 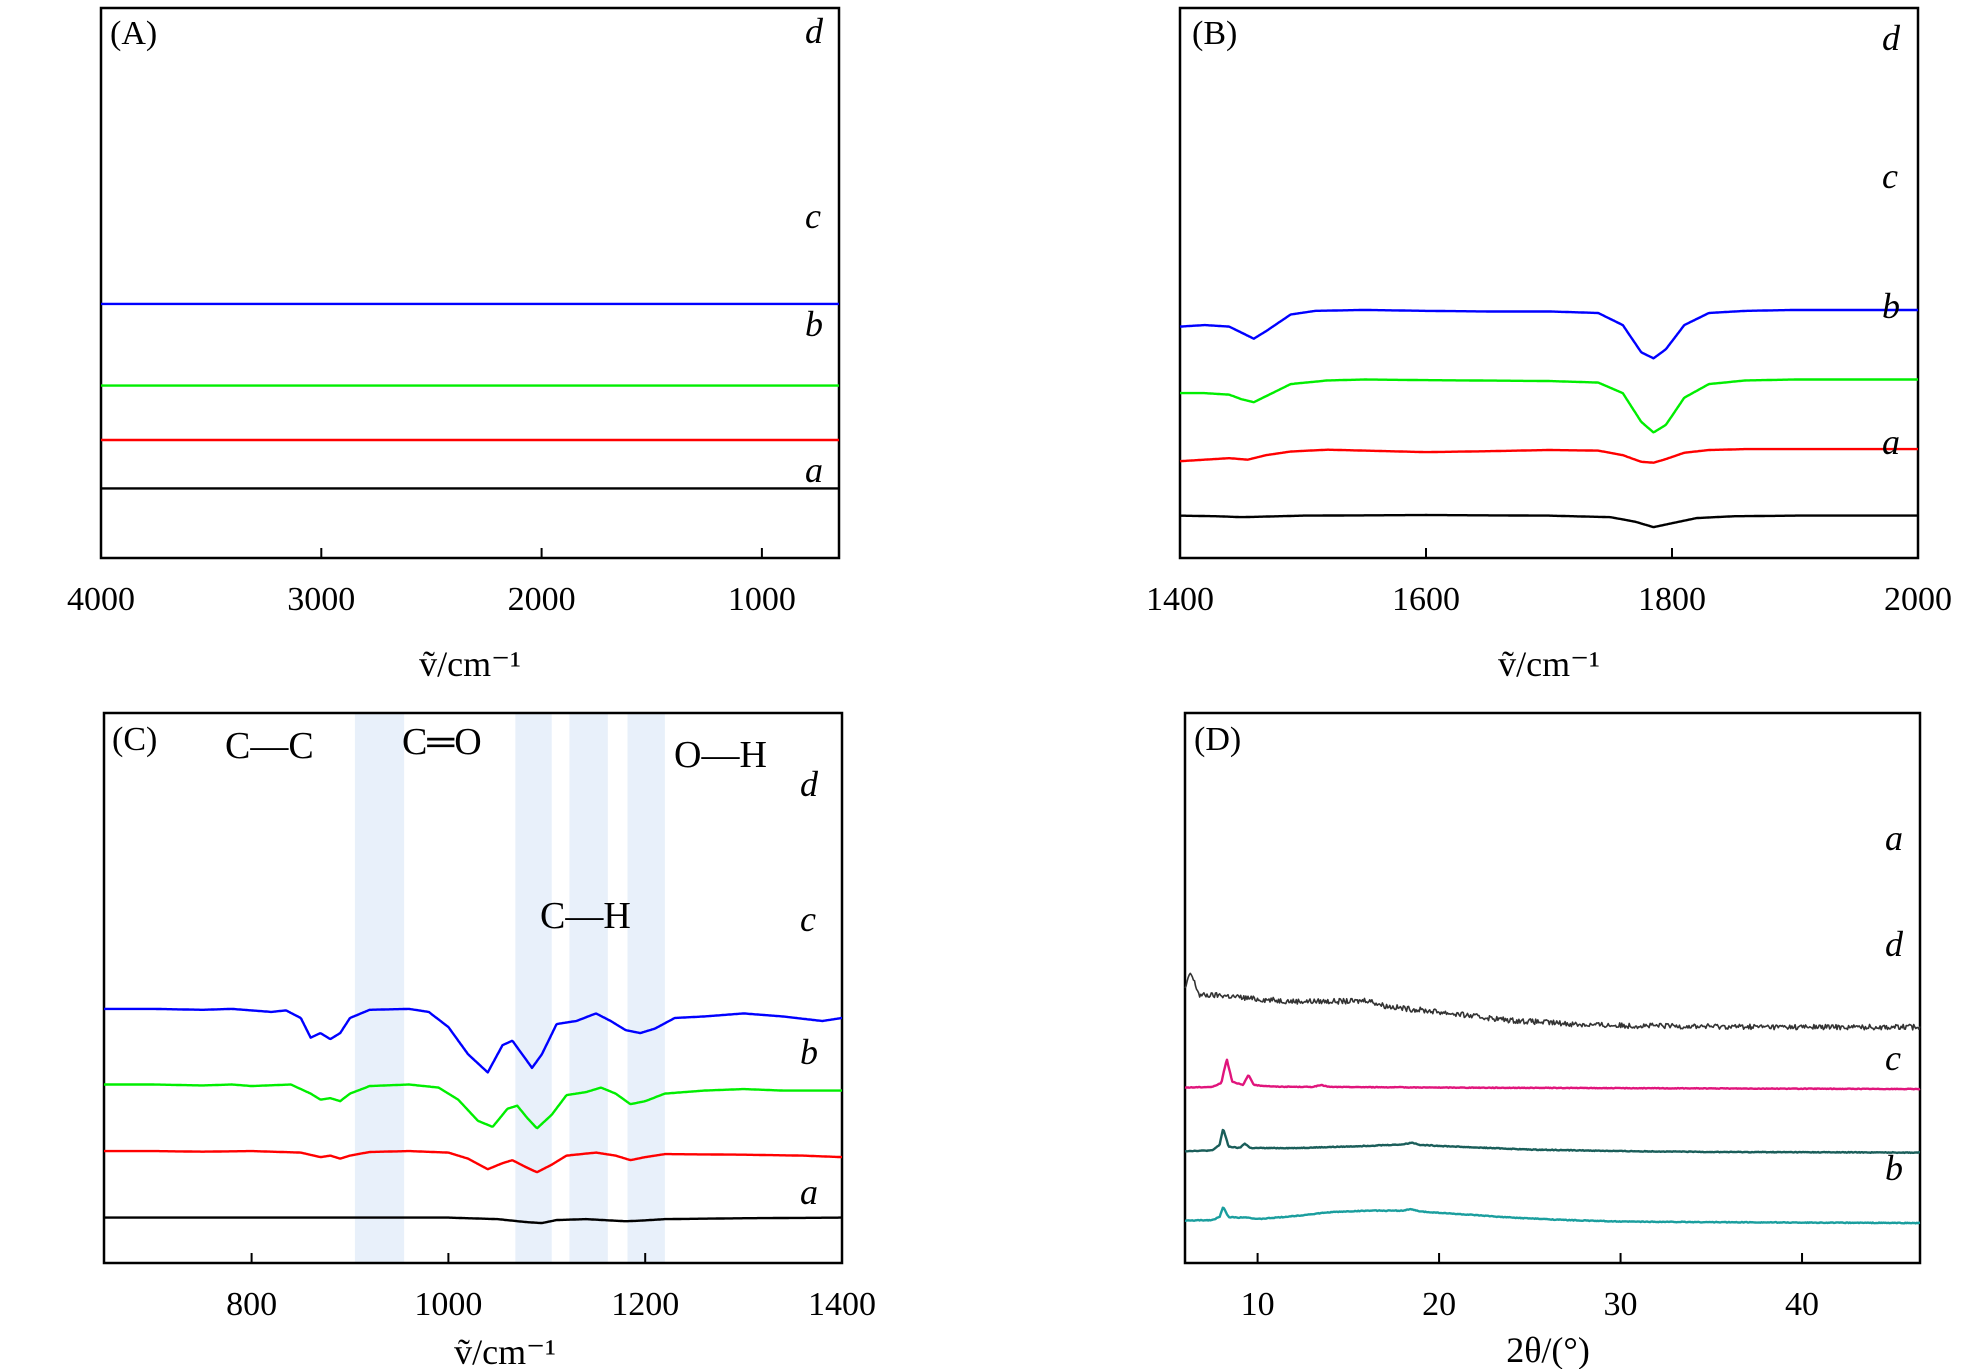 I want to click on panel-b-ticks: 1400 1600 1800 2000, so click(x=1549, y=583).